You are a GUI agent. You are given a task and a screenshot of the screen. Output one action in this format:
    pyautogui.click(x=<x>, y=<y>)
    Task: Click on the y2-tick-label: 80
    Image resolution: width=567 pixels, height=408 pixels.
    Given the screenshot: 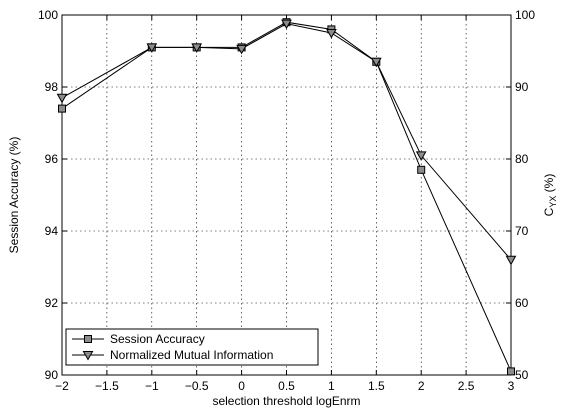 What is the action you would take?
    pyautogui.click(x=522, y=159)
    